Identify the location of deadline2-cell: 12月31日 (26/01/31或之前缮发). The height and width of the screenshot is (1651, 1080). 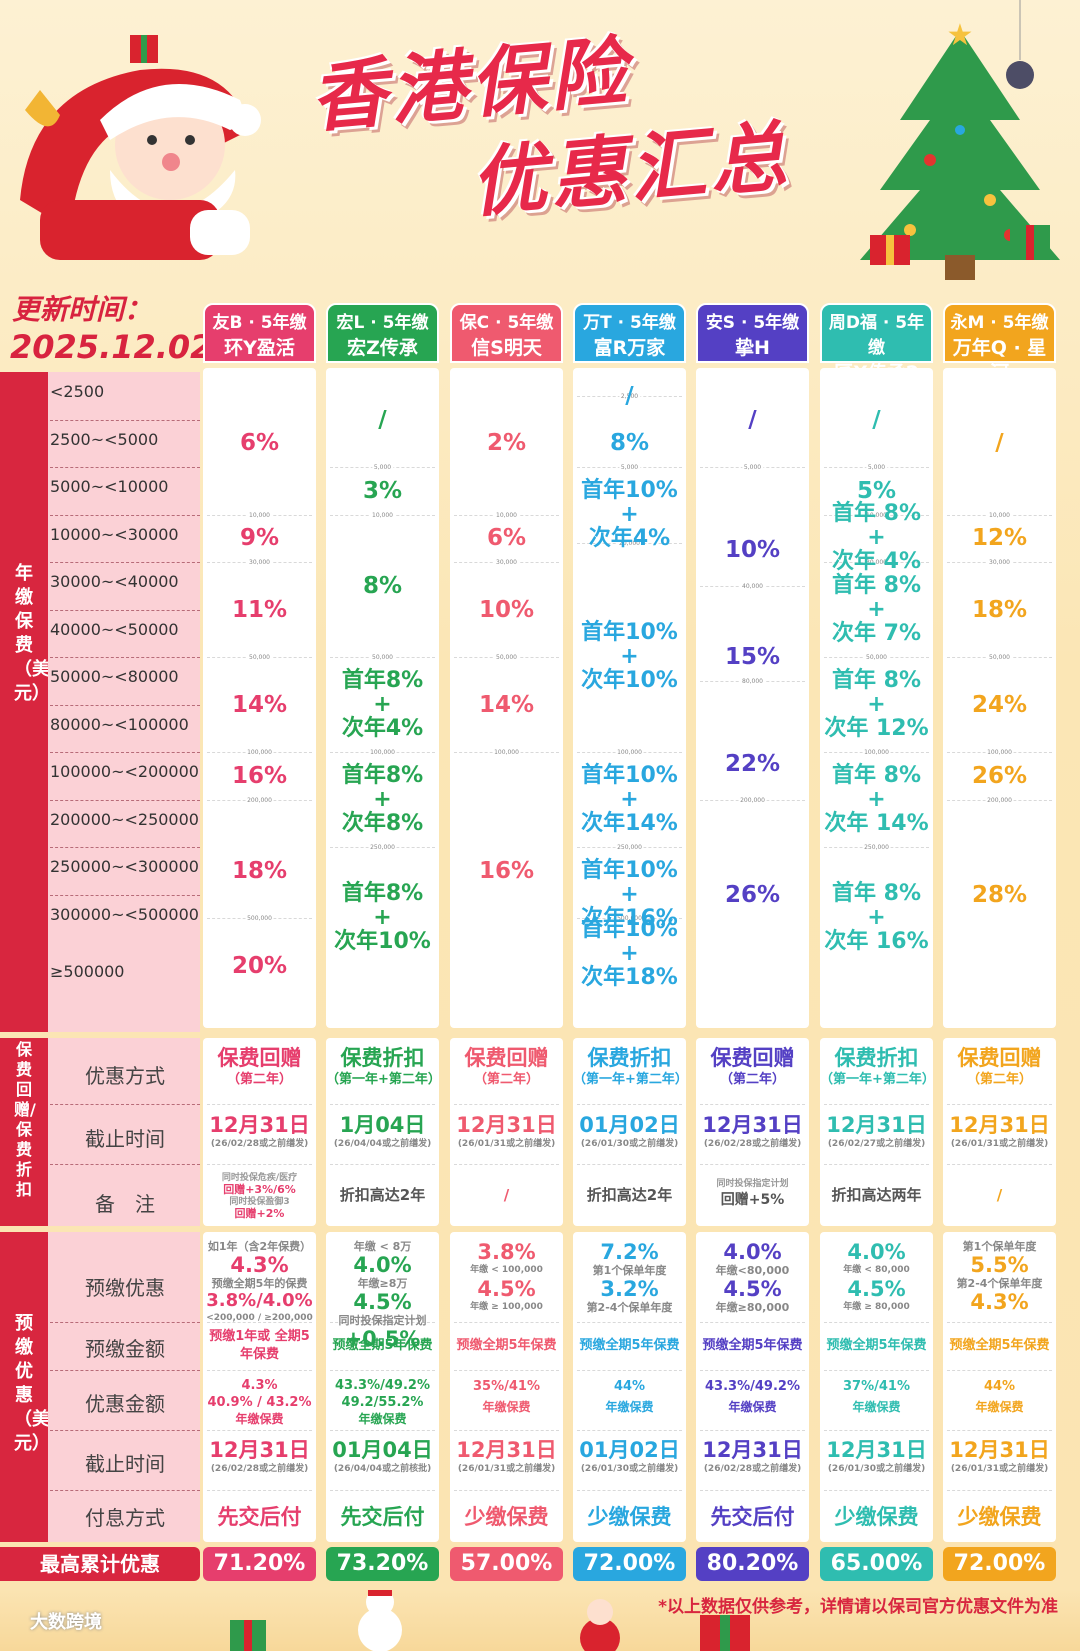
(999, 1456).